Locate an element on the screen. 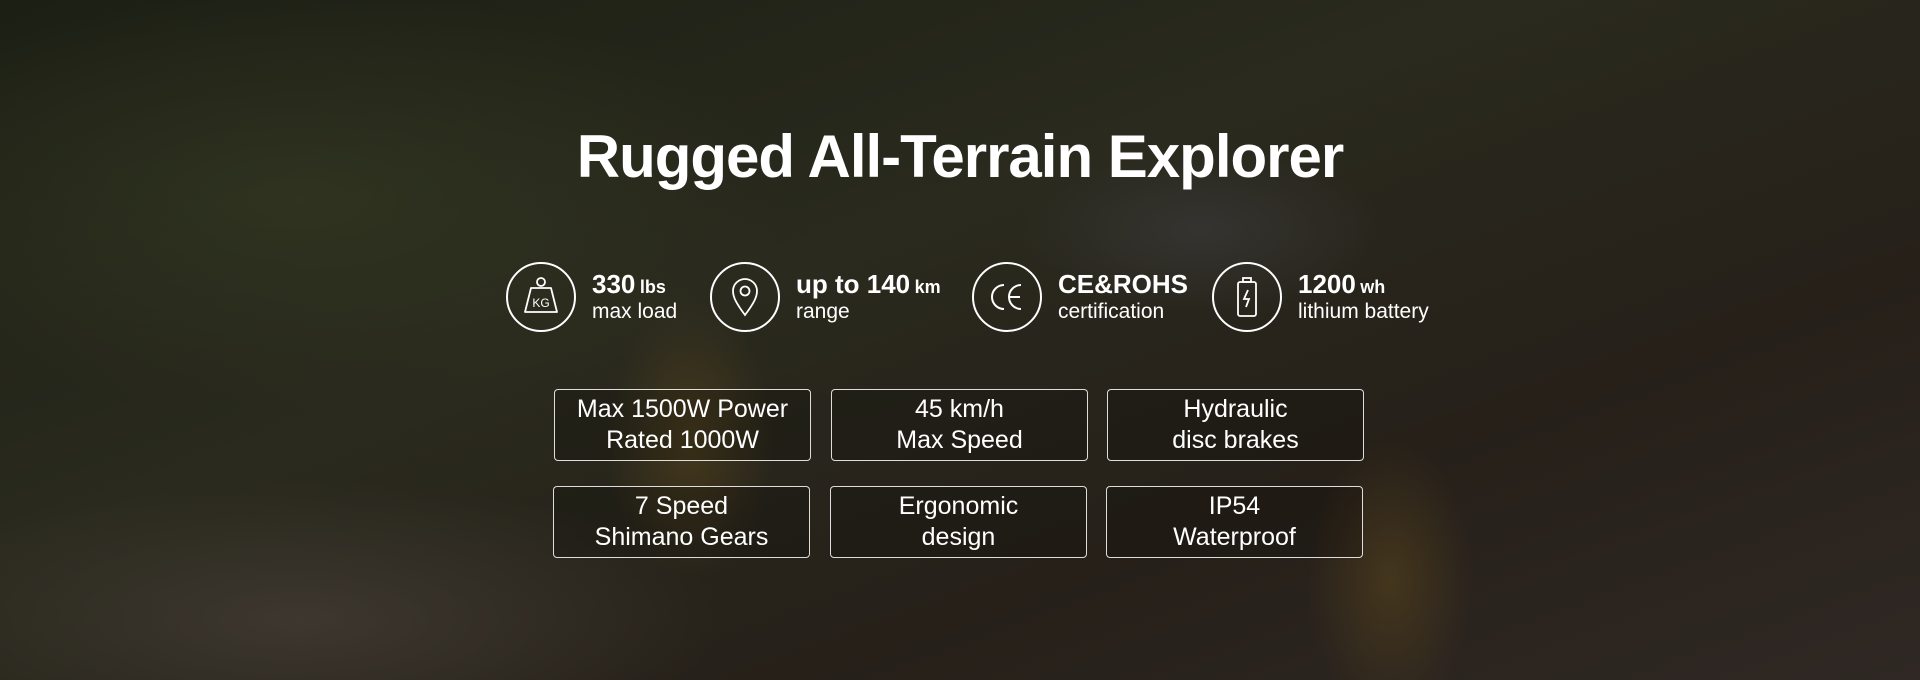 The image size is (1920, 680). battery-icon is located at coordinates (1247, 297).